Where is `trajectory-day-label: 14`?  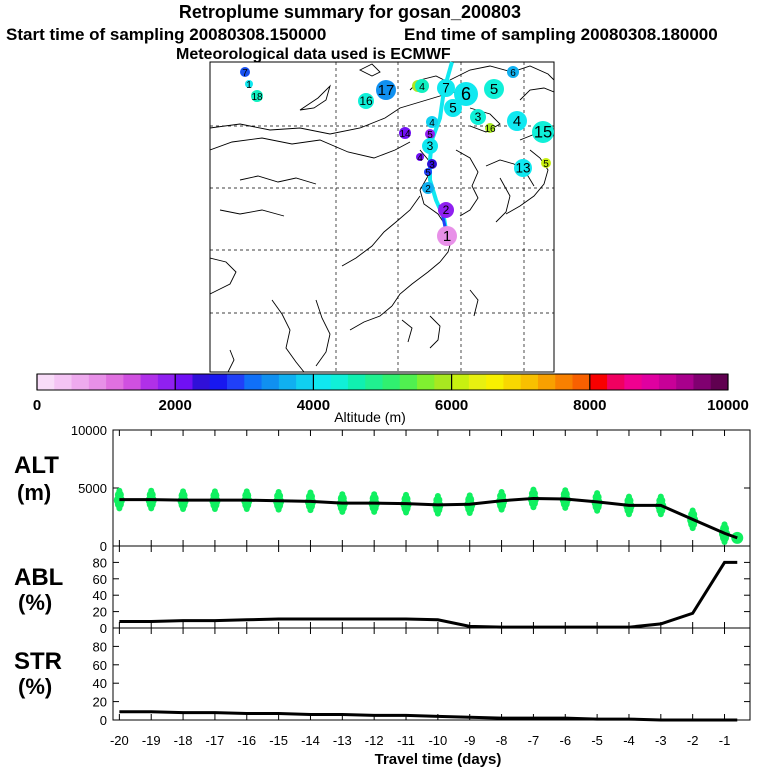
trajectory-day-label: 14 is located at coordinates (405, 134).